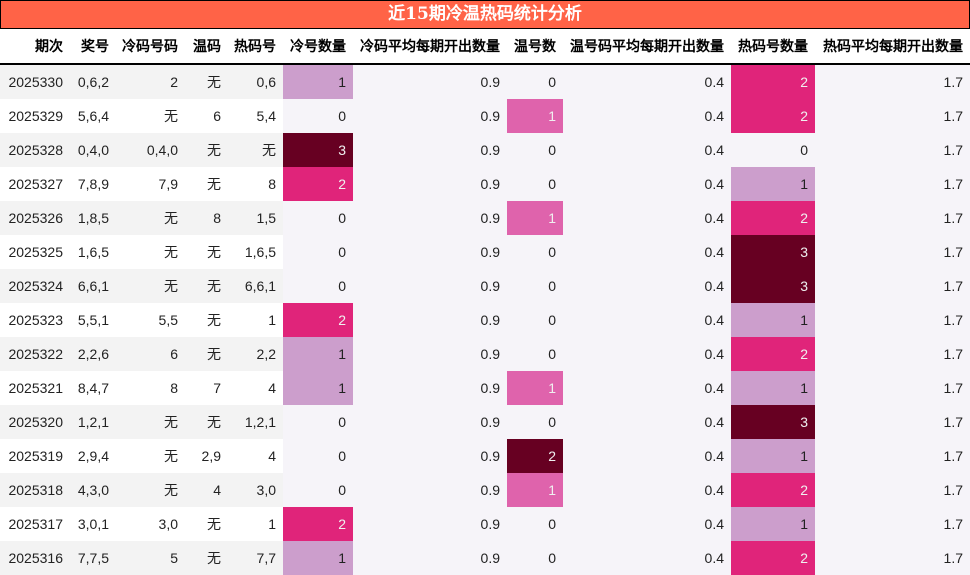 The image size is (970, 575). What do you see at coordinates (206, 47) in the screenshot?
I see `col-header-warm: 温码` at bounding box center [206, 47].